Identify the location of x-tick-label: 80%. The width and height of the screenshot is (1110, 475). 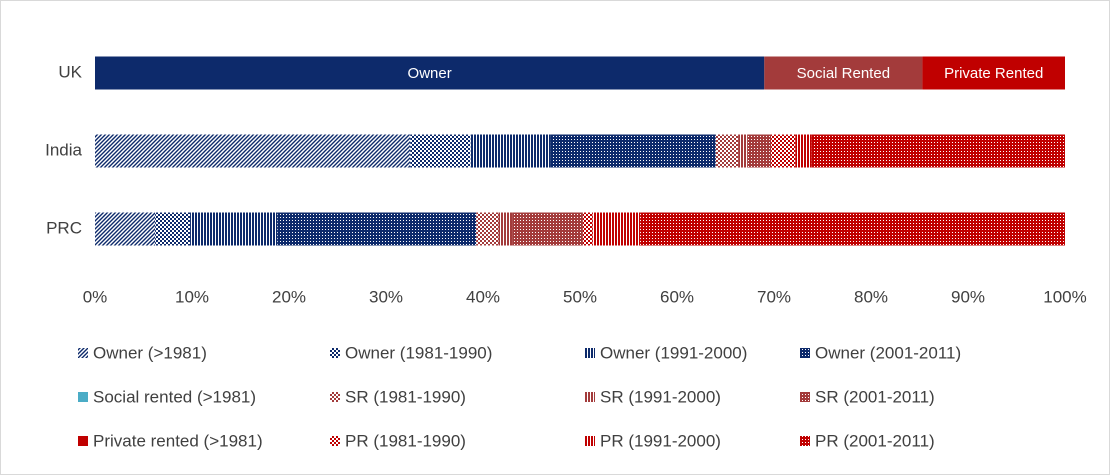
(871, 296).